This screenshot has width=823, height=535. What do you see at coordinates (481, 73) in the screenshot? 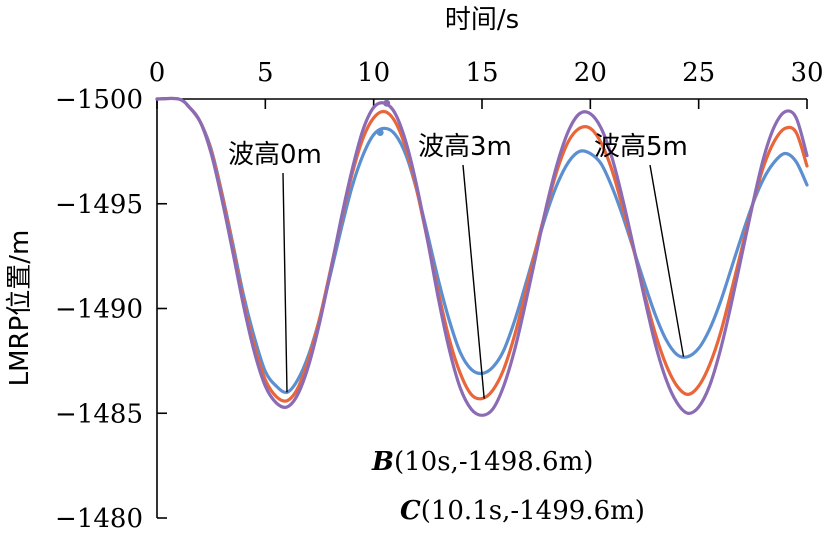
I see `x-tick-label: 15` at bounding box center [481, 73].